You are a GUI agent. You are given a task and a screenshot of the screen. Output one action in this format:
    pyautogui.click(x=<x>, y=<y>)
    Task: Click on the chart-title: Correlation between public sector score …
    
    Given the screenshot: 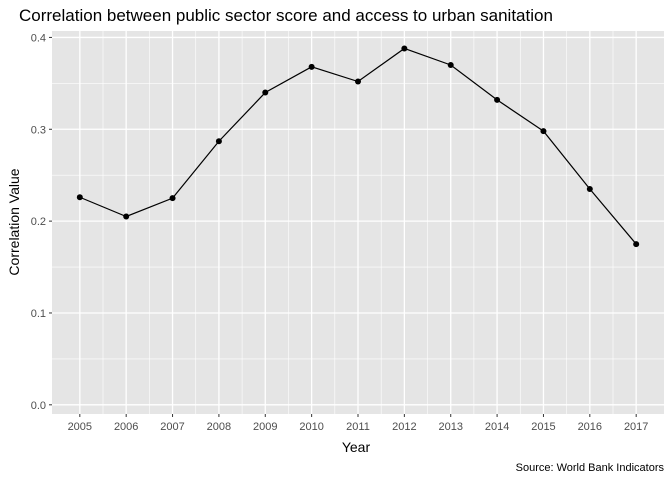 What is the action you would take?
    pyautogui.click(x=286, y=15)
    